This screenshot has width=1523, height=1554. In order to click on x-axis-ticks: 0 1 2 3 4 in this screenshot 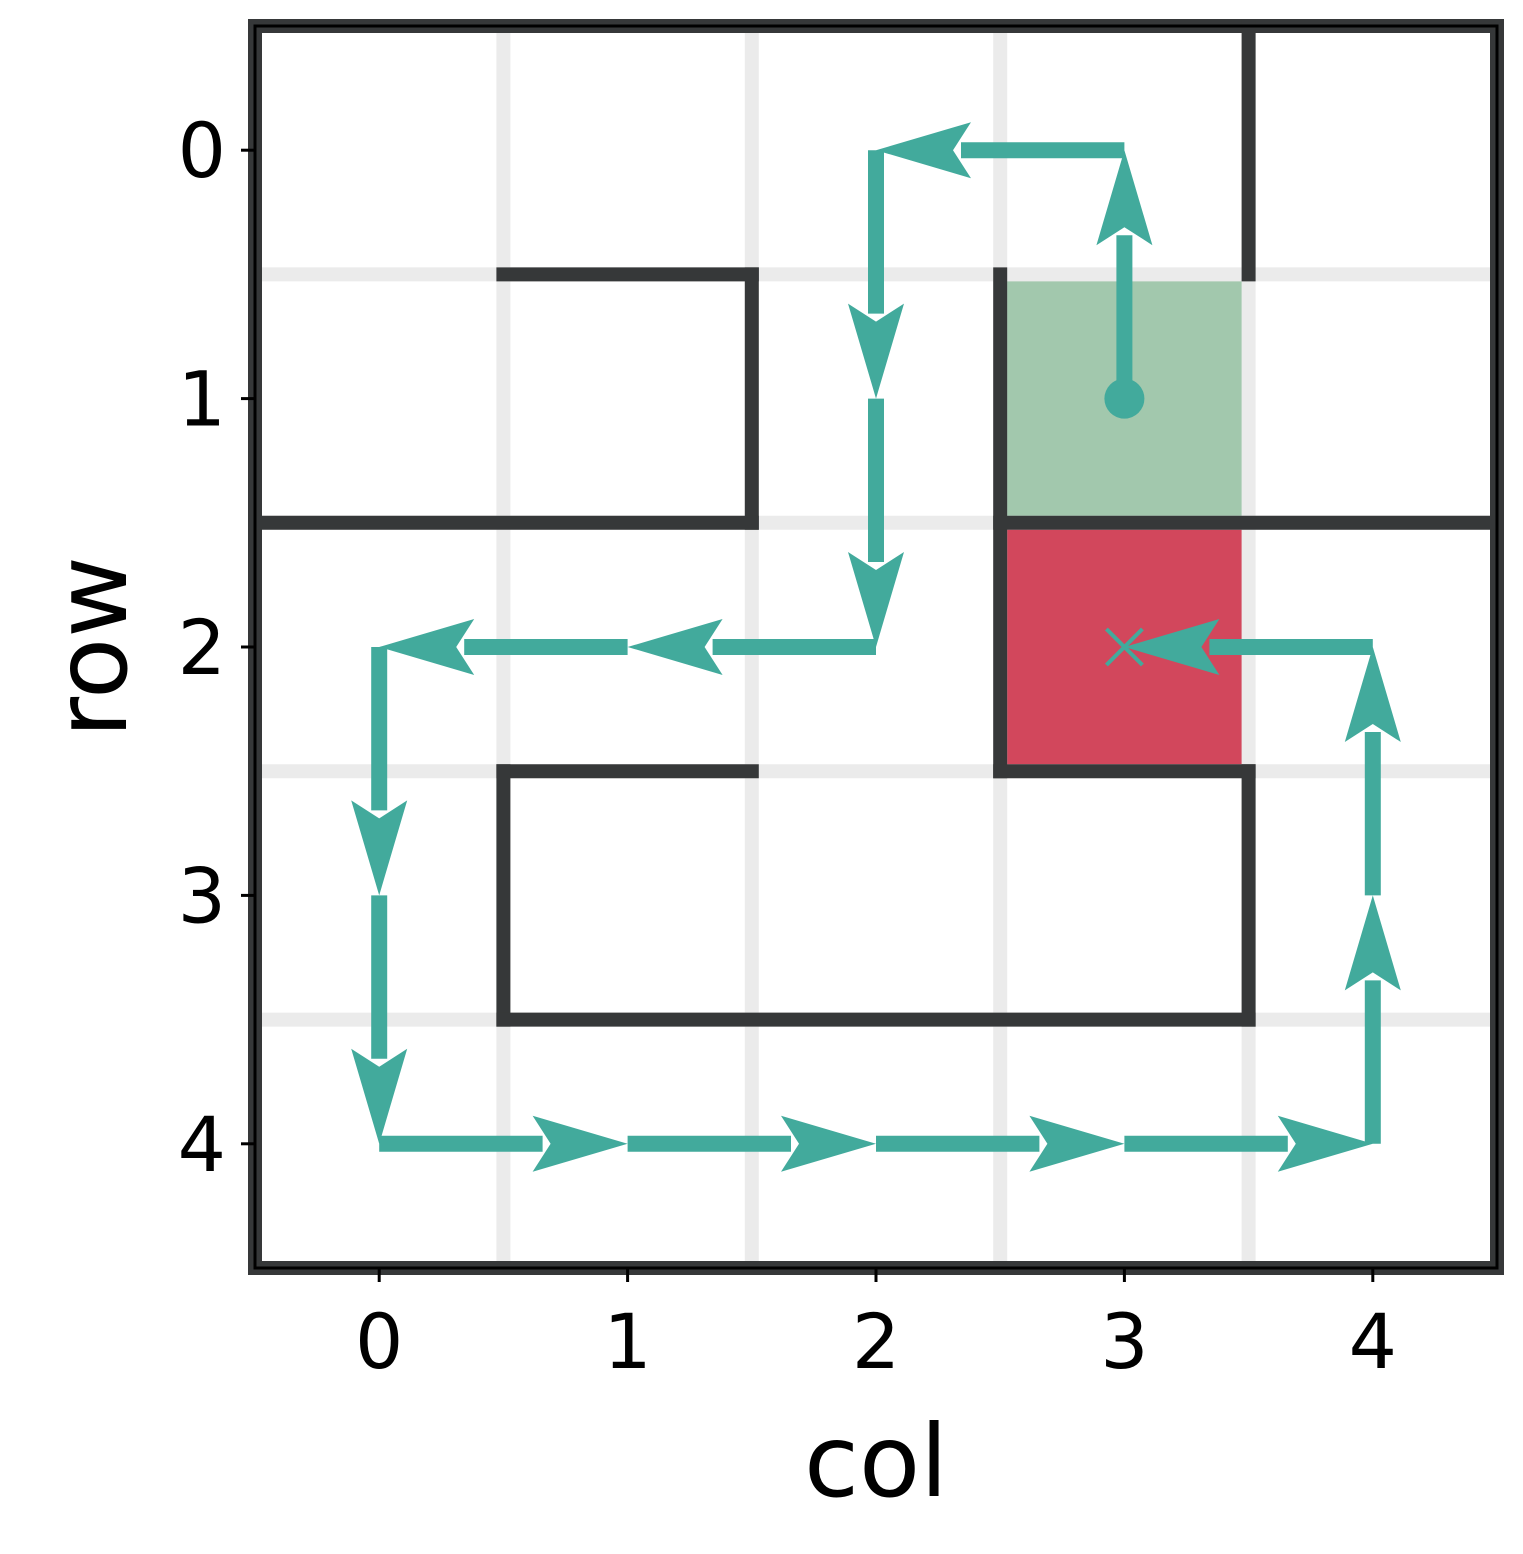, I will do `click(876, 1327)`.